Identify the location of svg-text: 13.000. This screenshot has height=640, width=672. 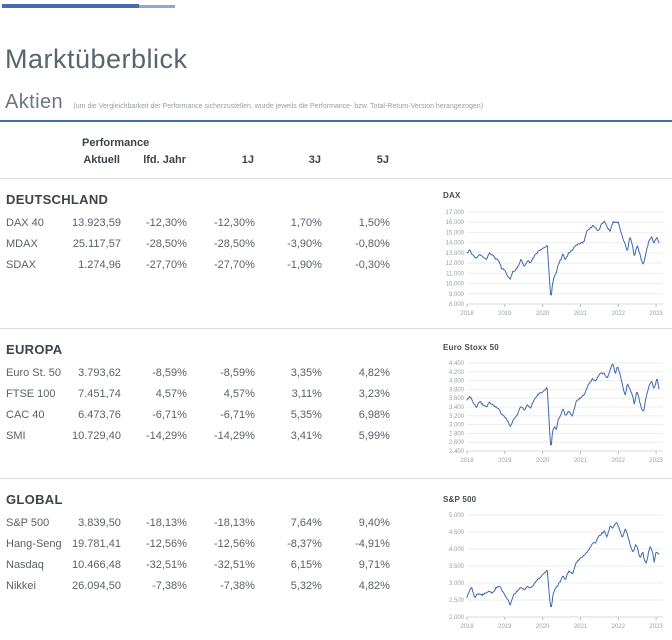
(455, 254).